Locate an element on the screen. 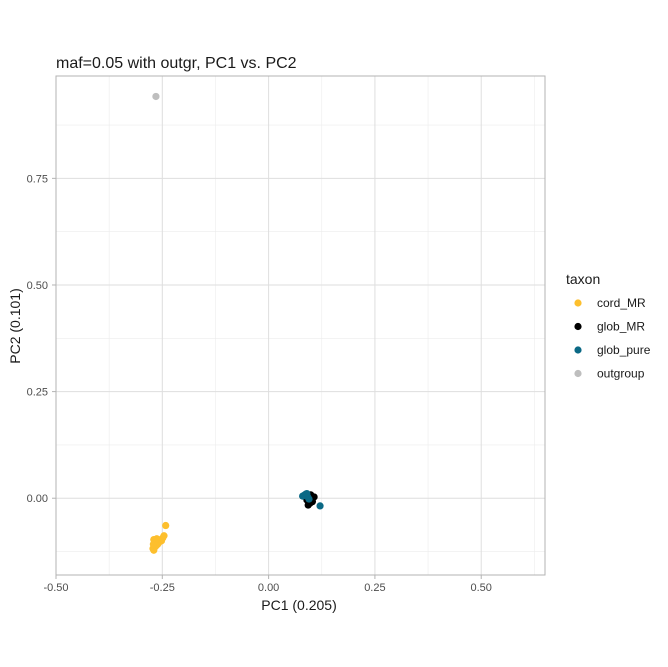 The image size is (668, 667). legend-label: glob_pure is located at coordinates (624, 350).